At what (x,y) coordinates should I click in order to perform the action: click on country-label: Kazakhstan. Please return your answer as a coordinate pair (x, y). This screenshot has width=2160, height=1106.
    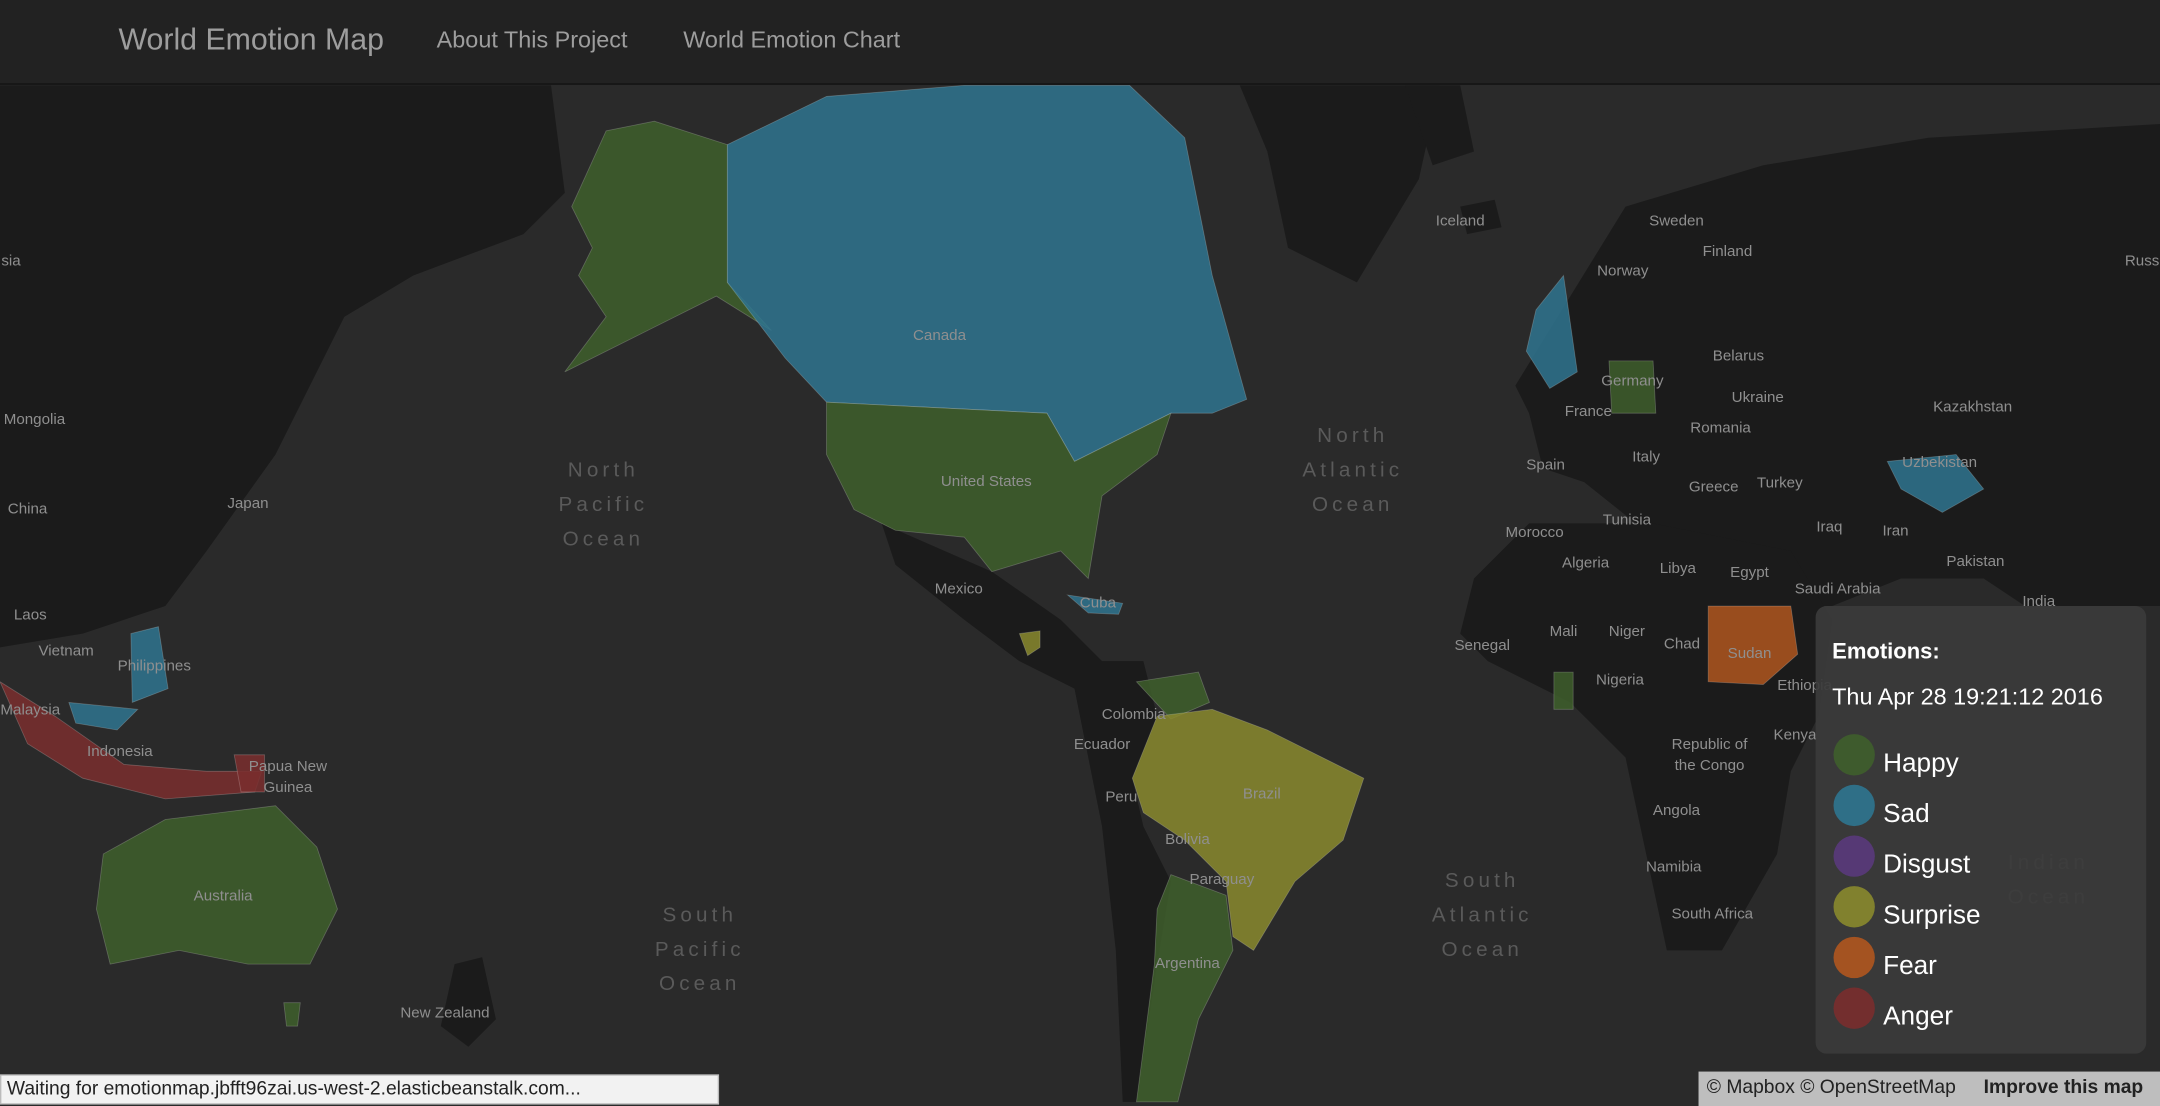
    Looking at the image, I should click on (1972, 407).